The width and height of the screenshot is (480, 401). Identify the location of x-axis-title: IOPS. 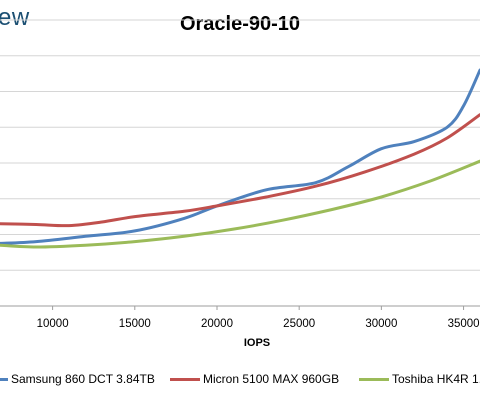
(257, 343).